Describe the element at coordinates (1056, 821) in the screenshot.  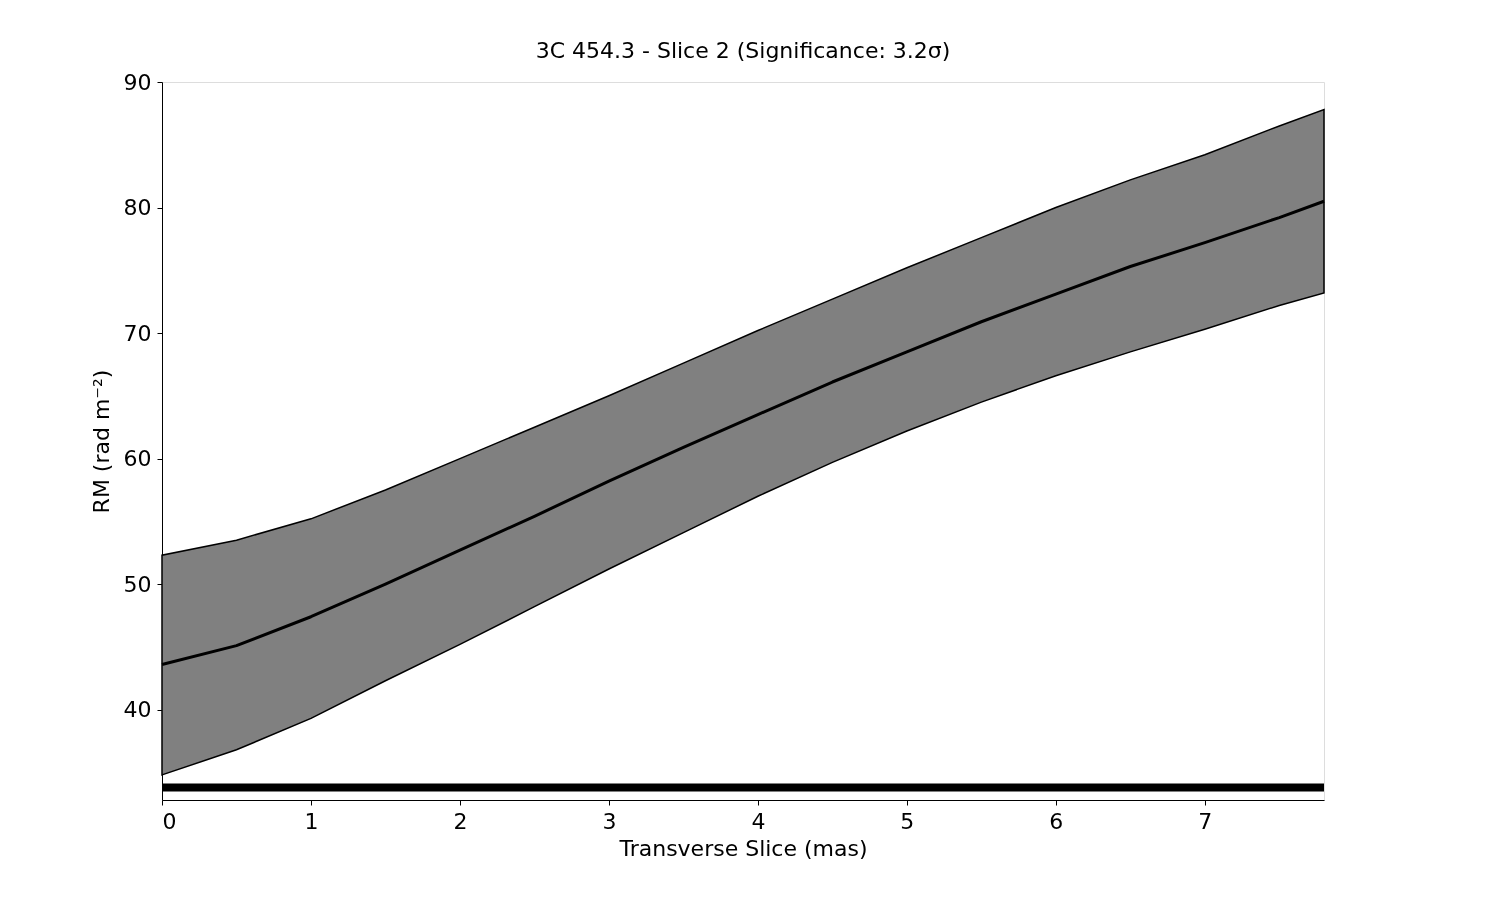
I see `x-tick-label: 6` at that location.